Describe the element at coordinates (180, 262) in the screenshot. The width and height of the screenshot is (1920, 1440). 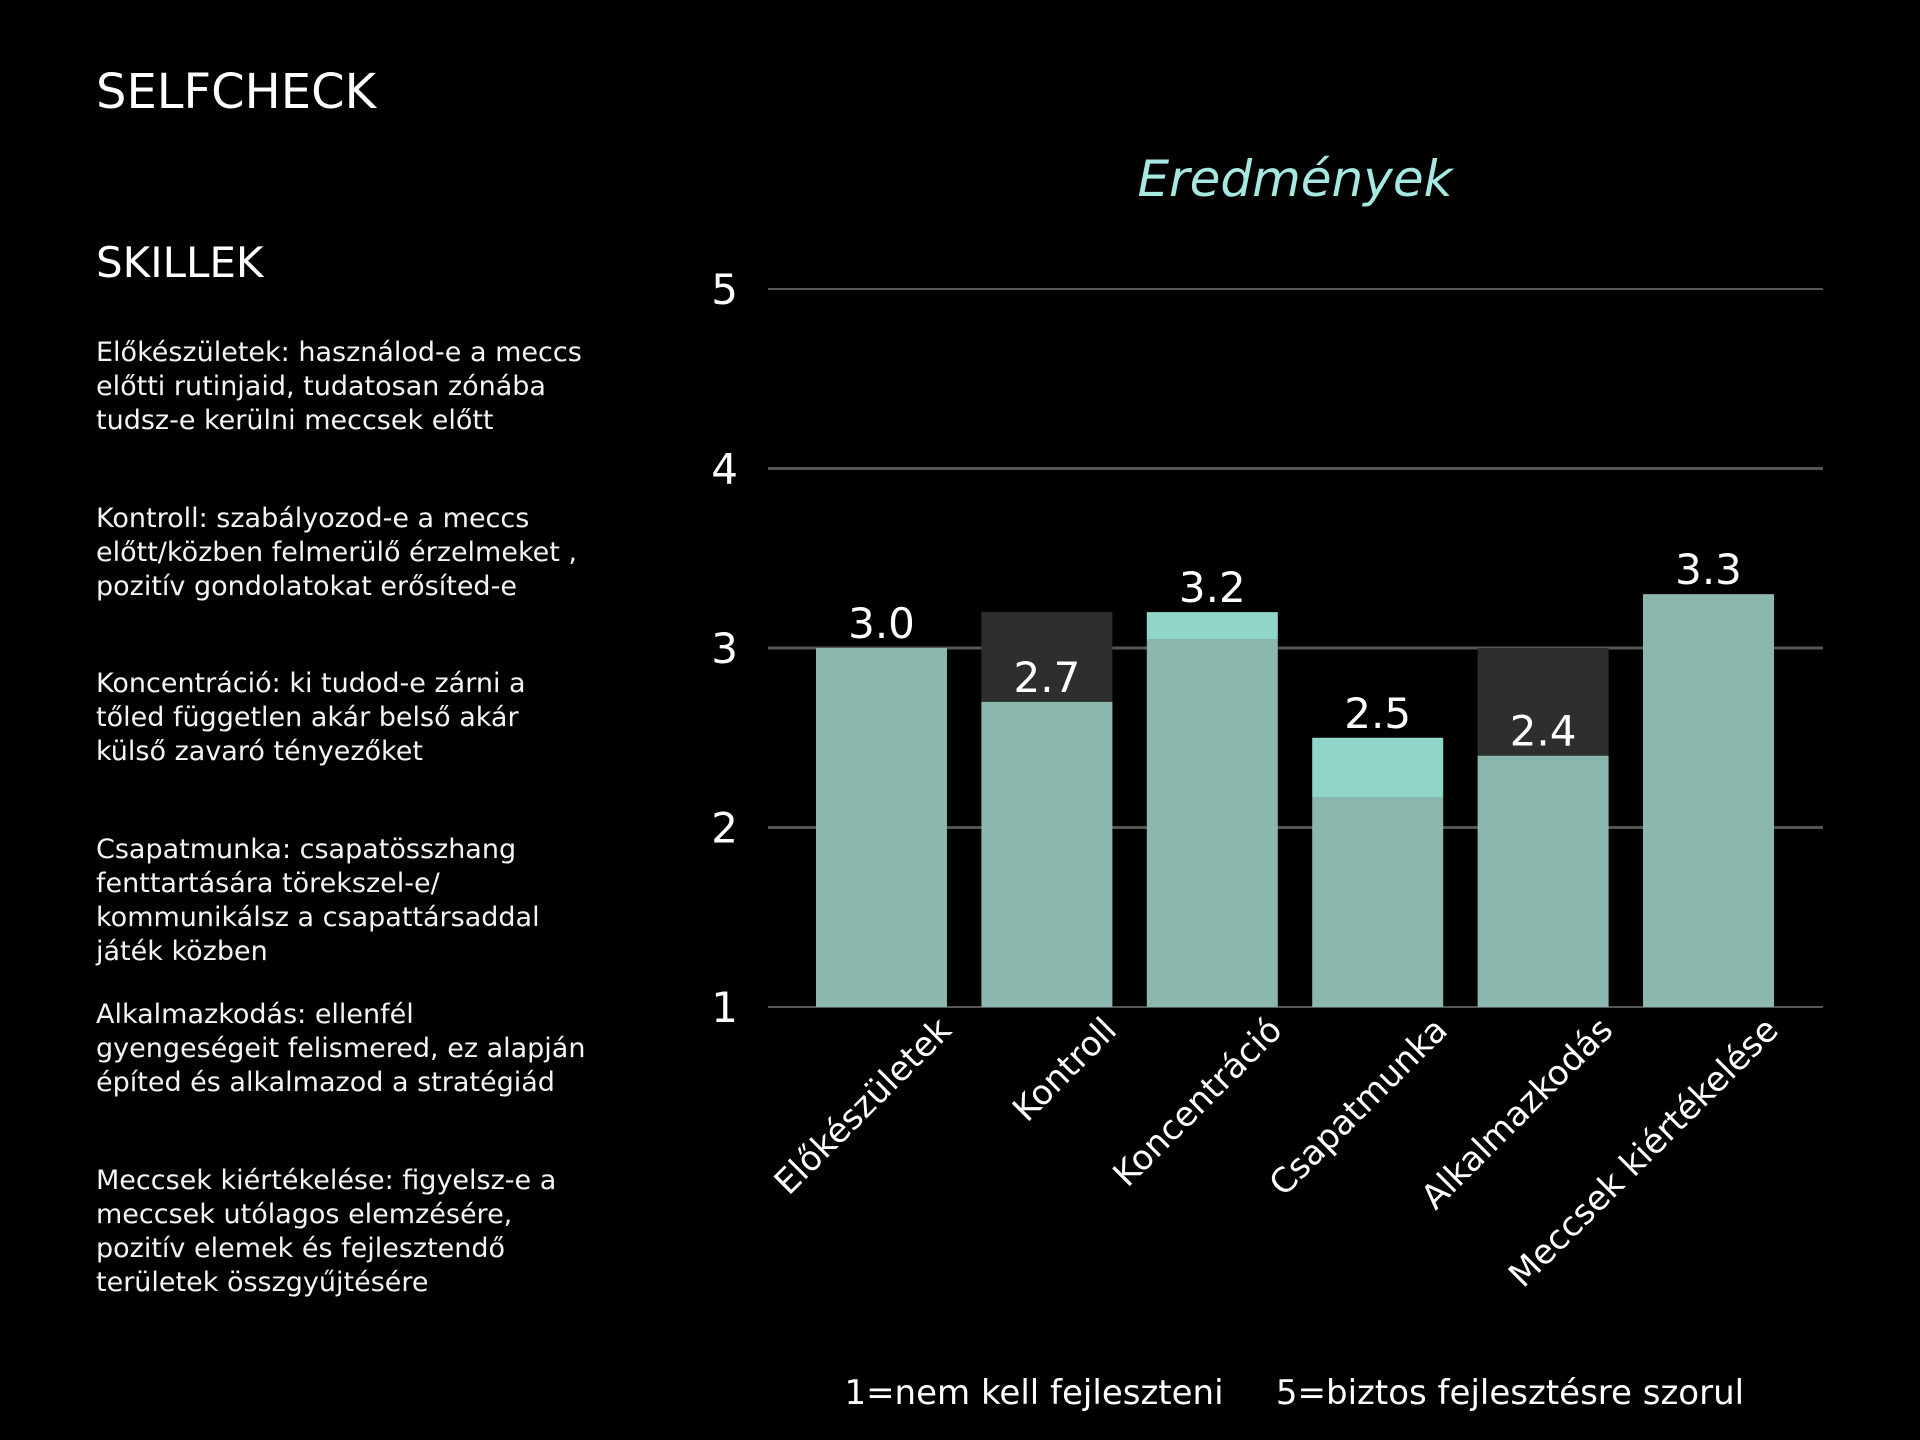
I see `section-title: SKILLEK` at that location.